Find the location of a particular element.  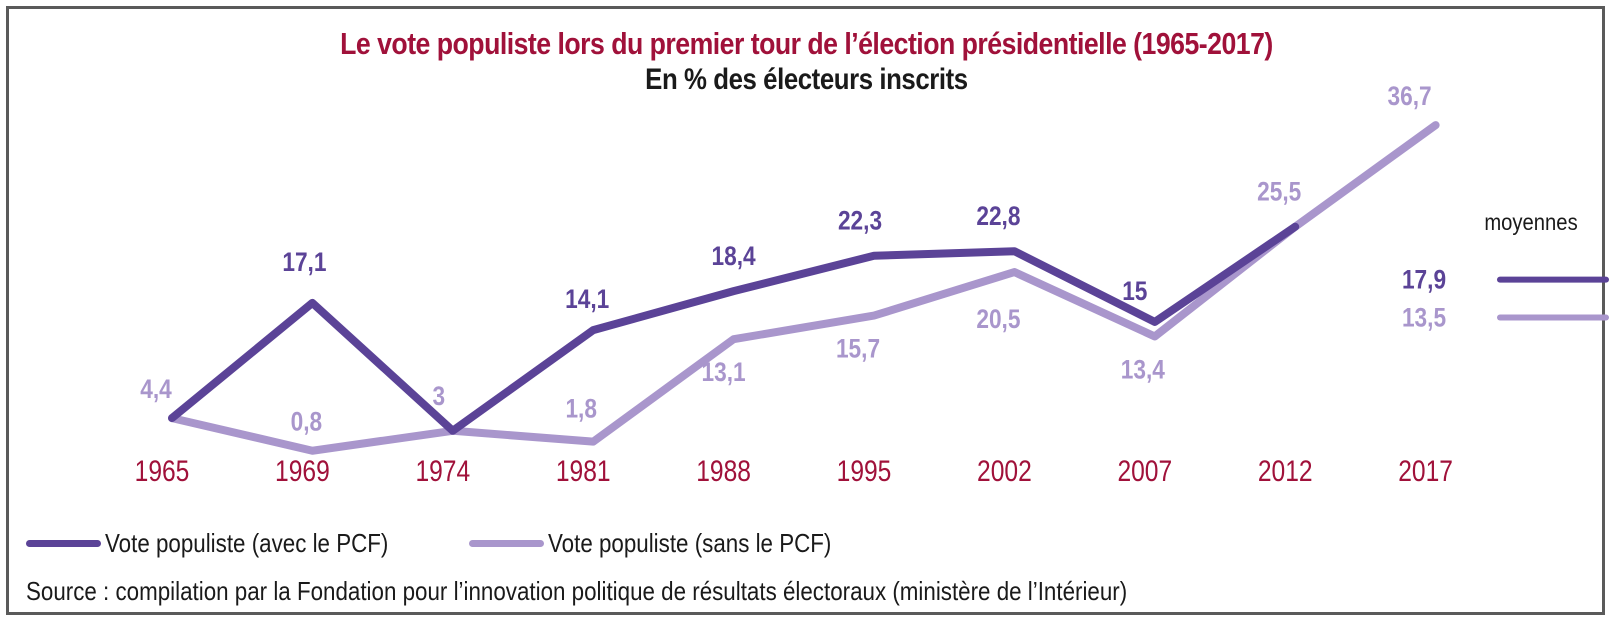

x-tick-label: 2007 is located at coordinates (1144, 471).